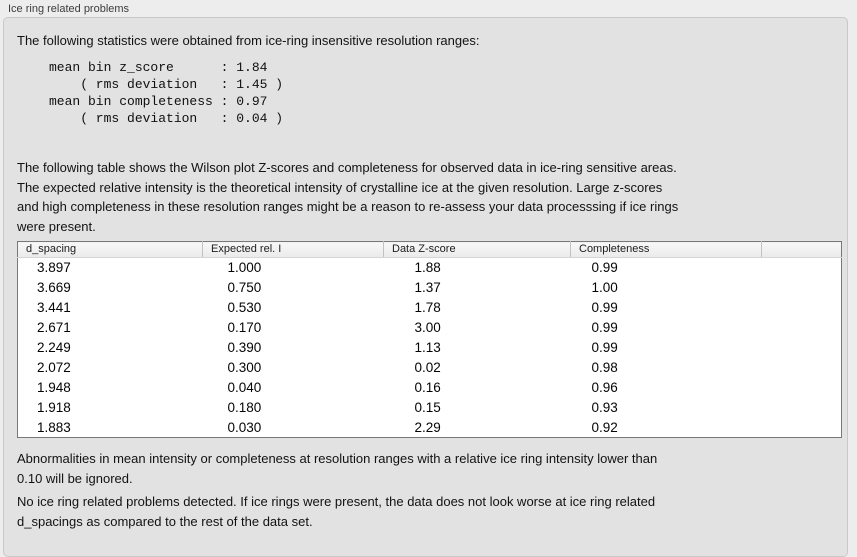 This screenshot has height=557, width=857. I want to click on table-cell: 2.249, so click(54, 347).